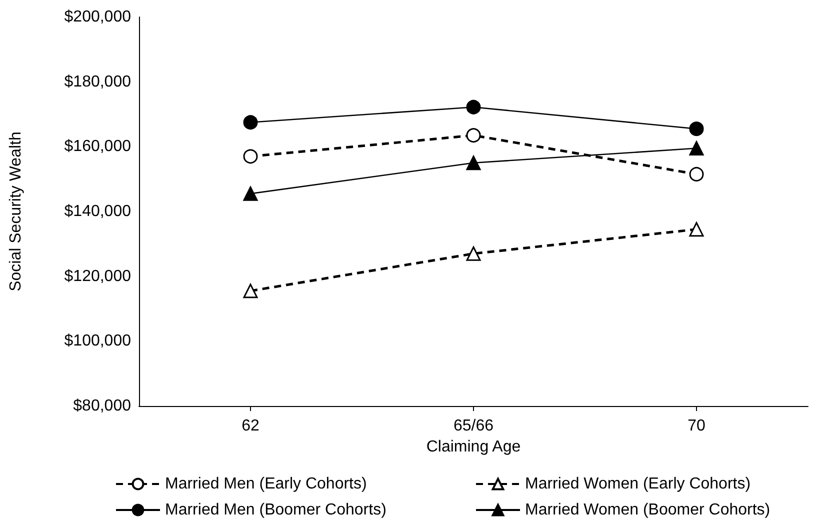 The height and width of the screenshot is (527, 829). Describe the element at coordinates (102, 406) in the screenshot. I see `y-tick-label: $80,000` at that location.